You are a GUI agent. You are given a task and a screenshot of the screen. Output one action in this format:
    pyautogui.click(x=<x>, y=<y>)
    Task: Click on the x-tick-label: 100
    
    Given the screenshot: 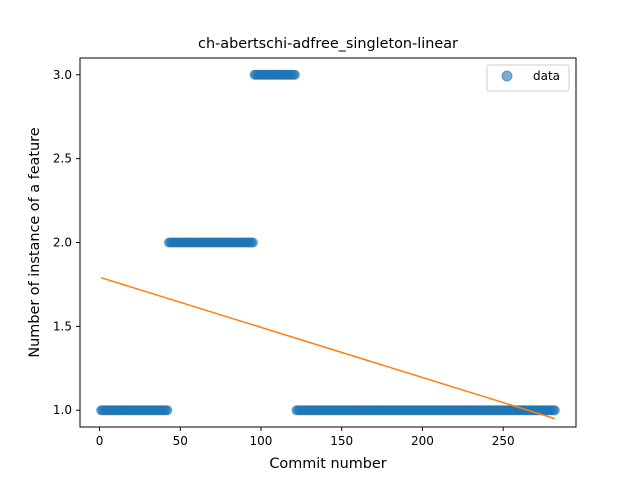 What is the action you would take?
    pyautogui.click(x=261, y=441)
    